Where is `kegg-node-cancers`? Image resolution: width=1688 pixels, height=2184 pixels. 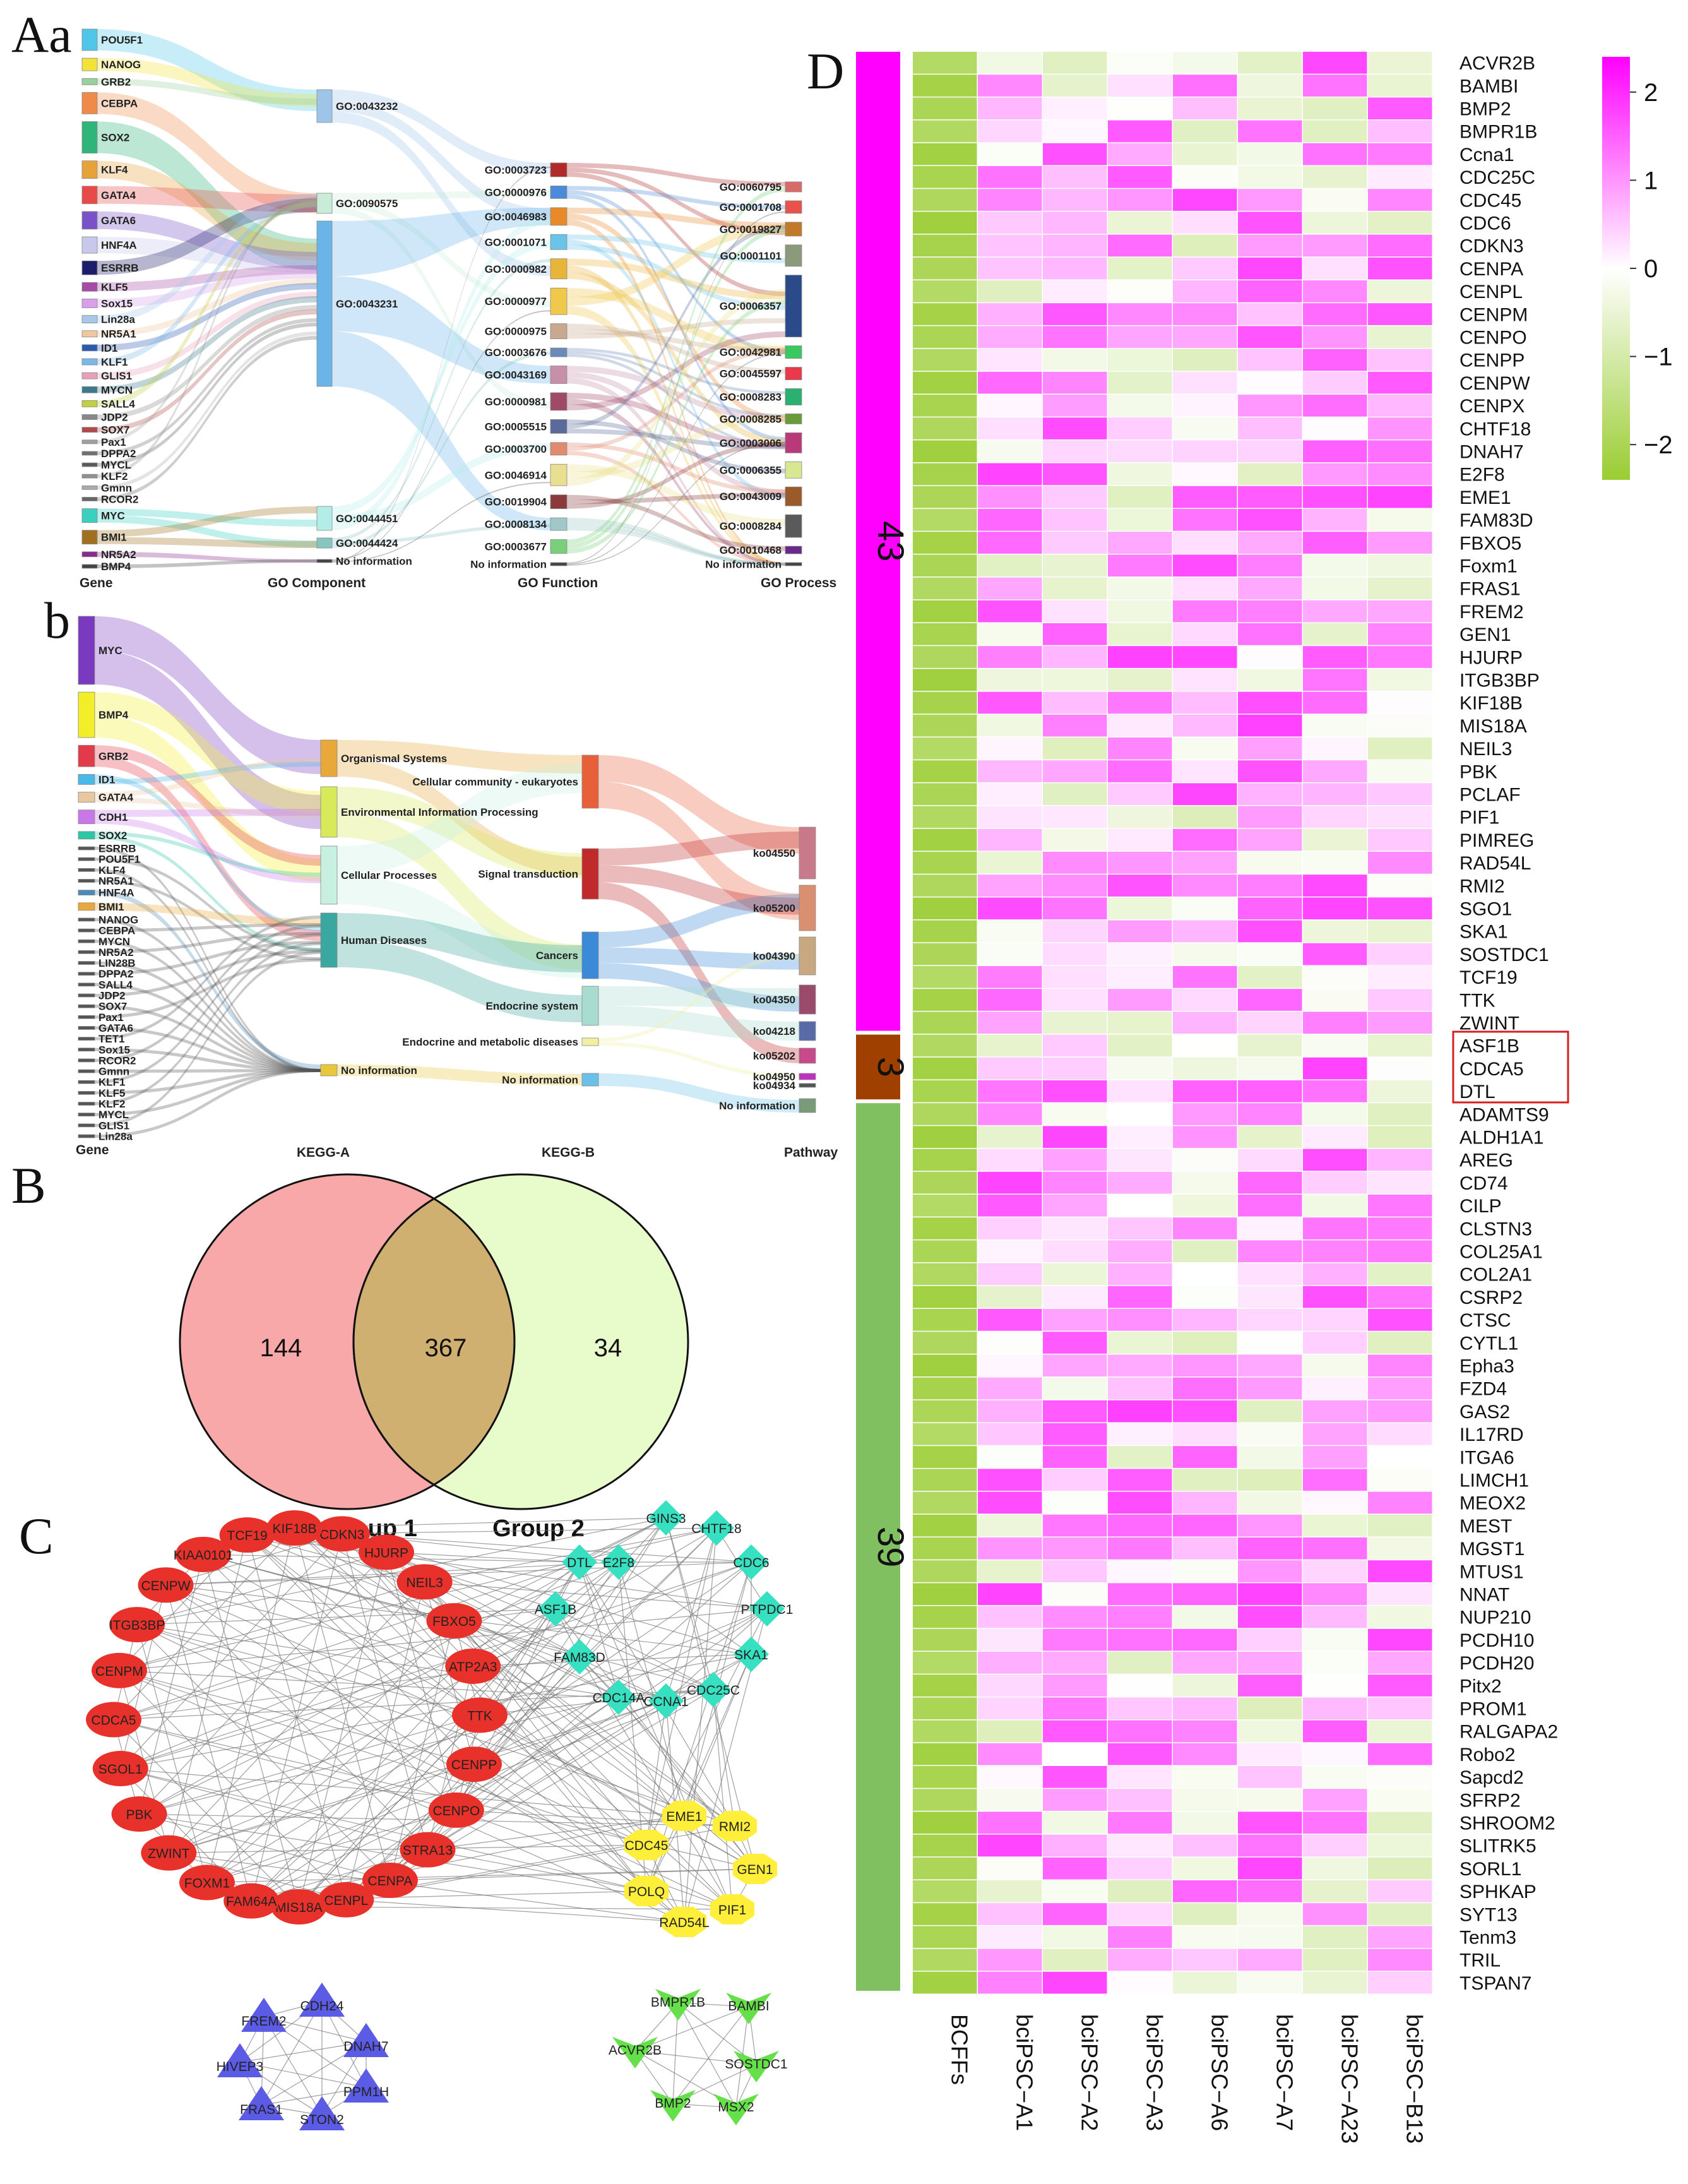 kegg-node-cancers is located at coordinates (590, 955).